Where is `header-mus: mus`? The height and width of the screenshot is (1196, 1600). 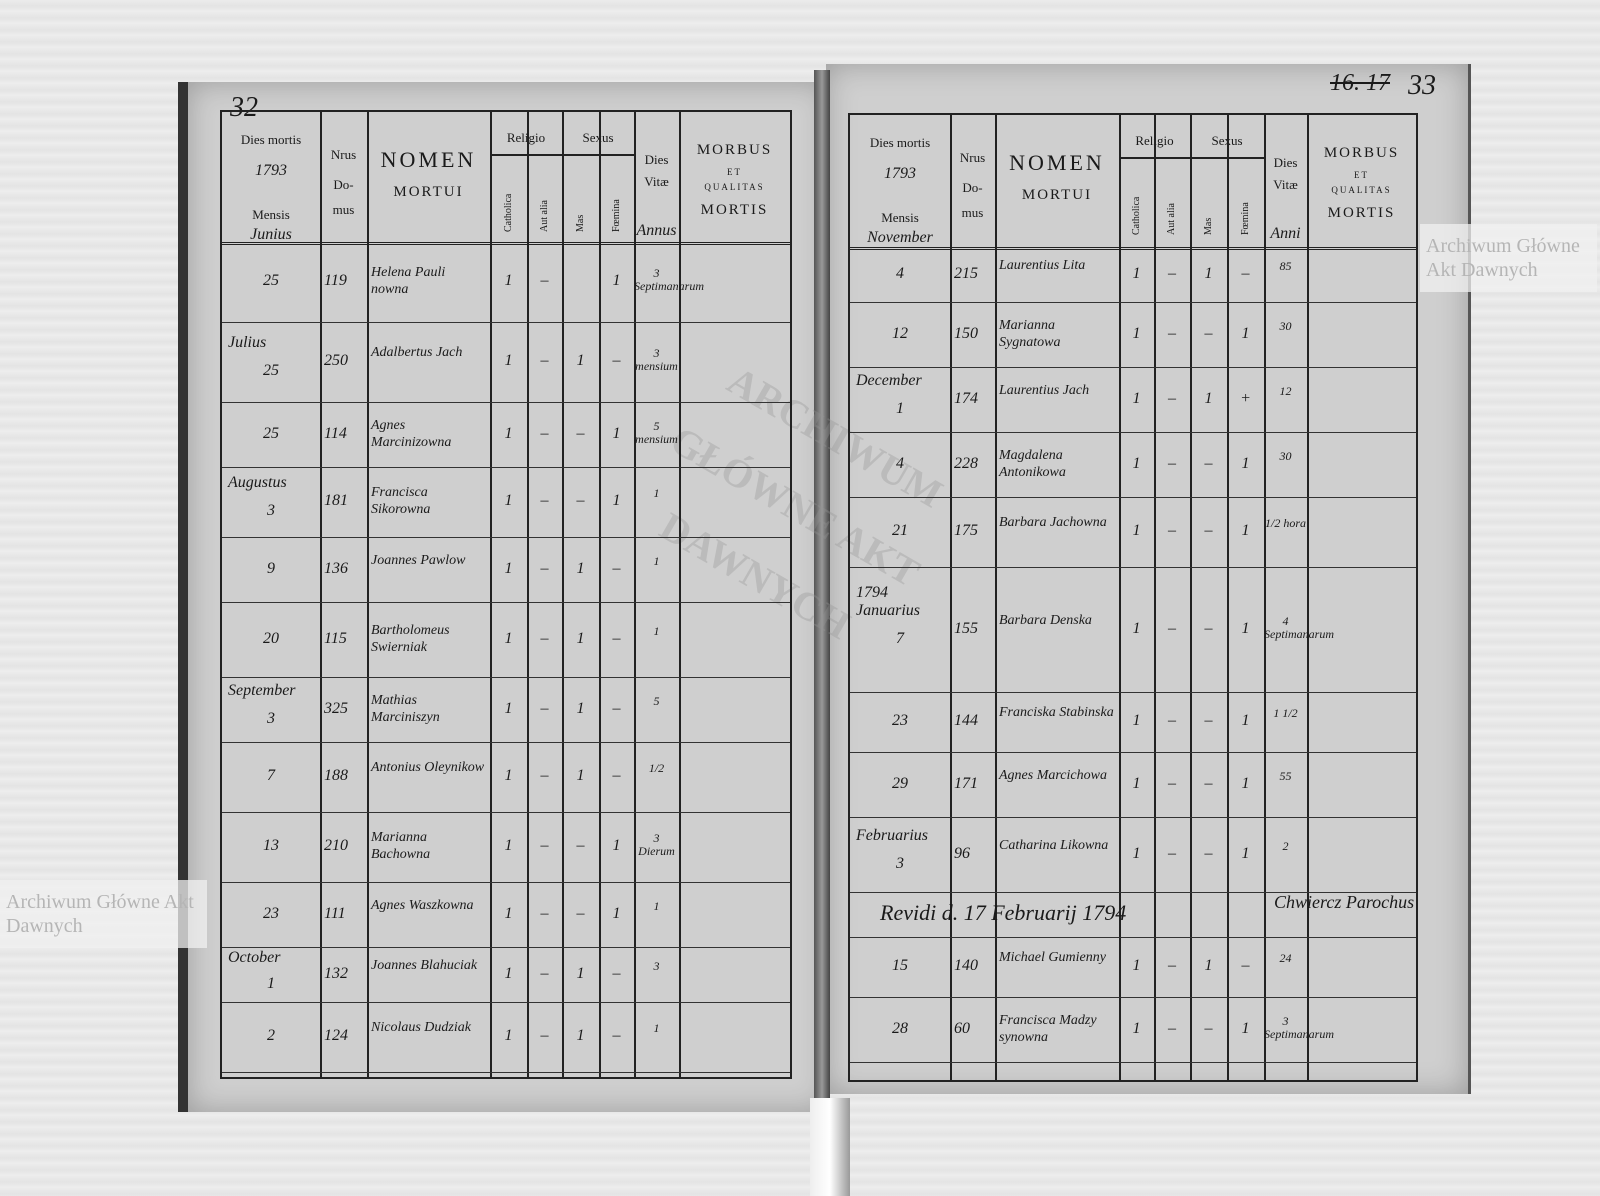
header-mus: mus is located at coordinates (972, 212).